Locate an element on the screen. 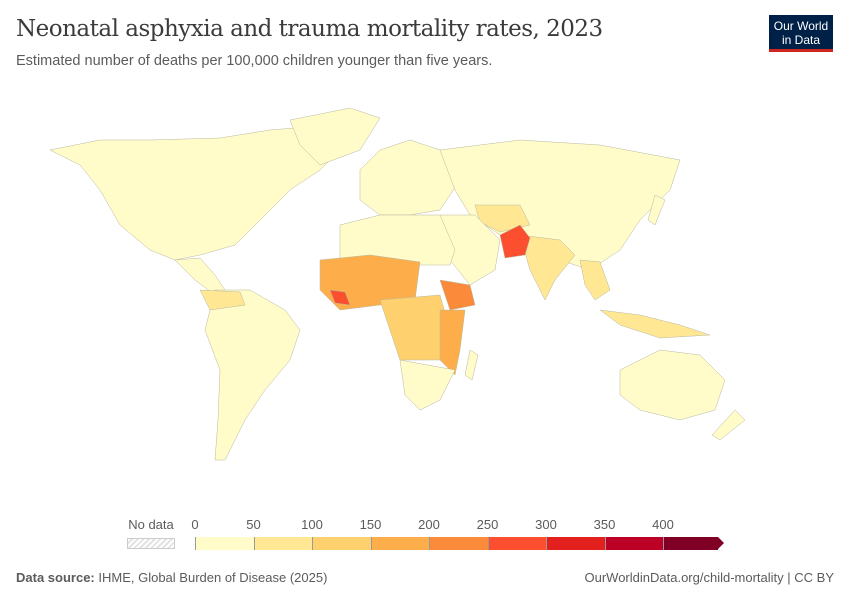 The width and height of the screenshot is (850, 600). region-greenland is located at coordinates (335, 136).